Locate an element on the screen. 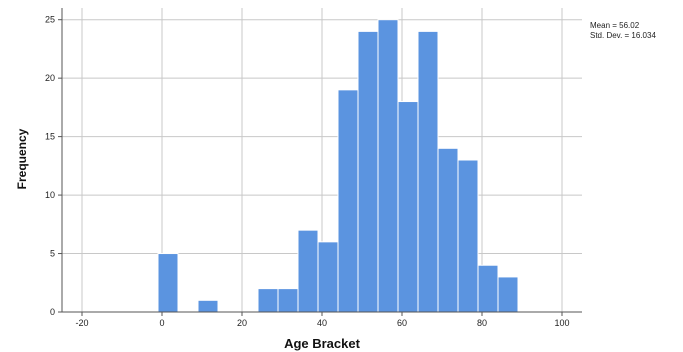 The height and width of the screenshot is (352, 683). y-axis-title: Frequency is located at coordinates (22, 158).